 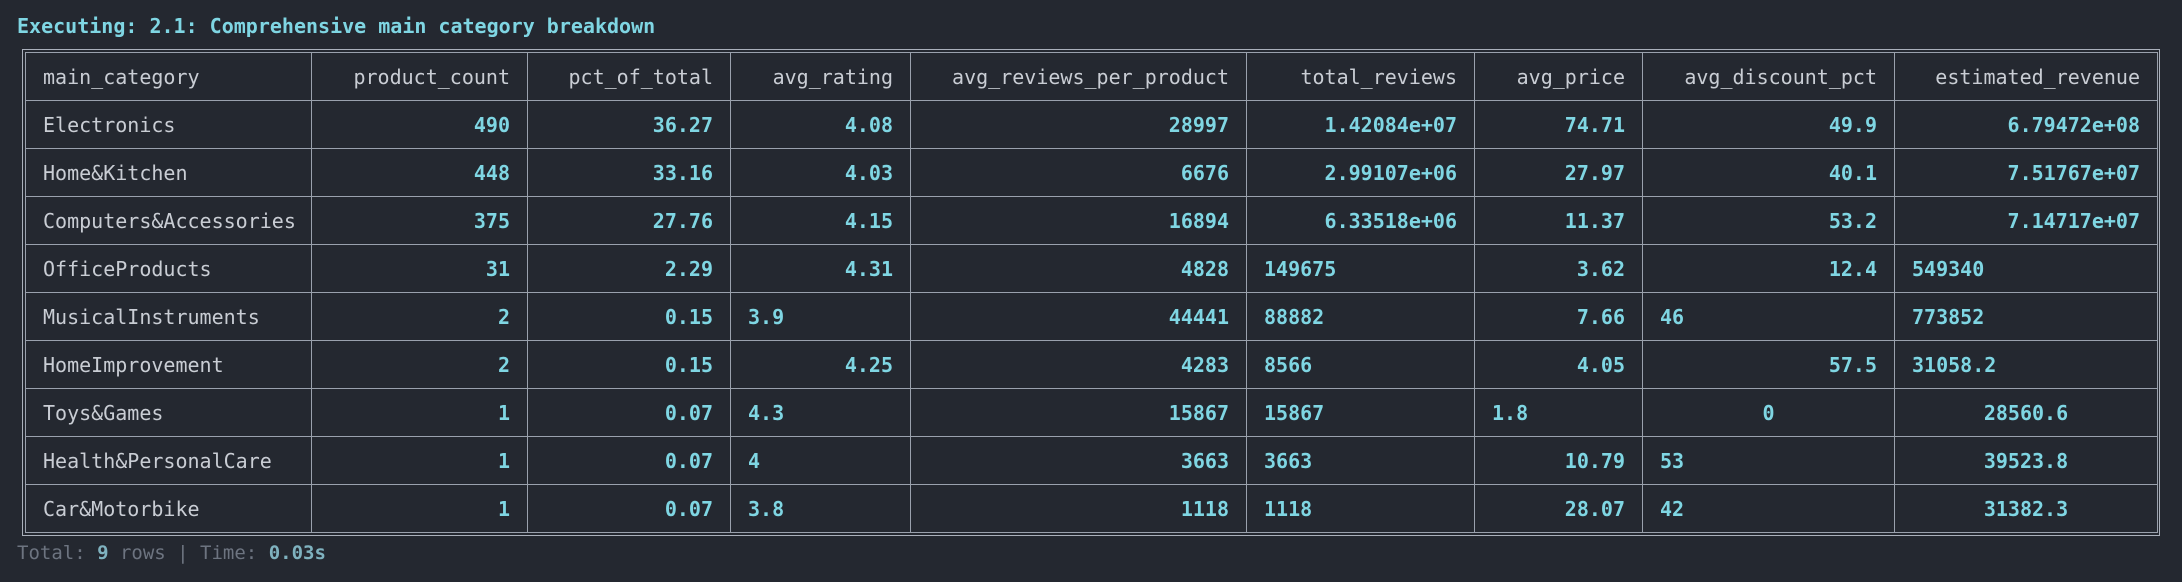 I want to click on value-cell-avg-reviews-per-product: 1118, so click(x=1078, y=508).